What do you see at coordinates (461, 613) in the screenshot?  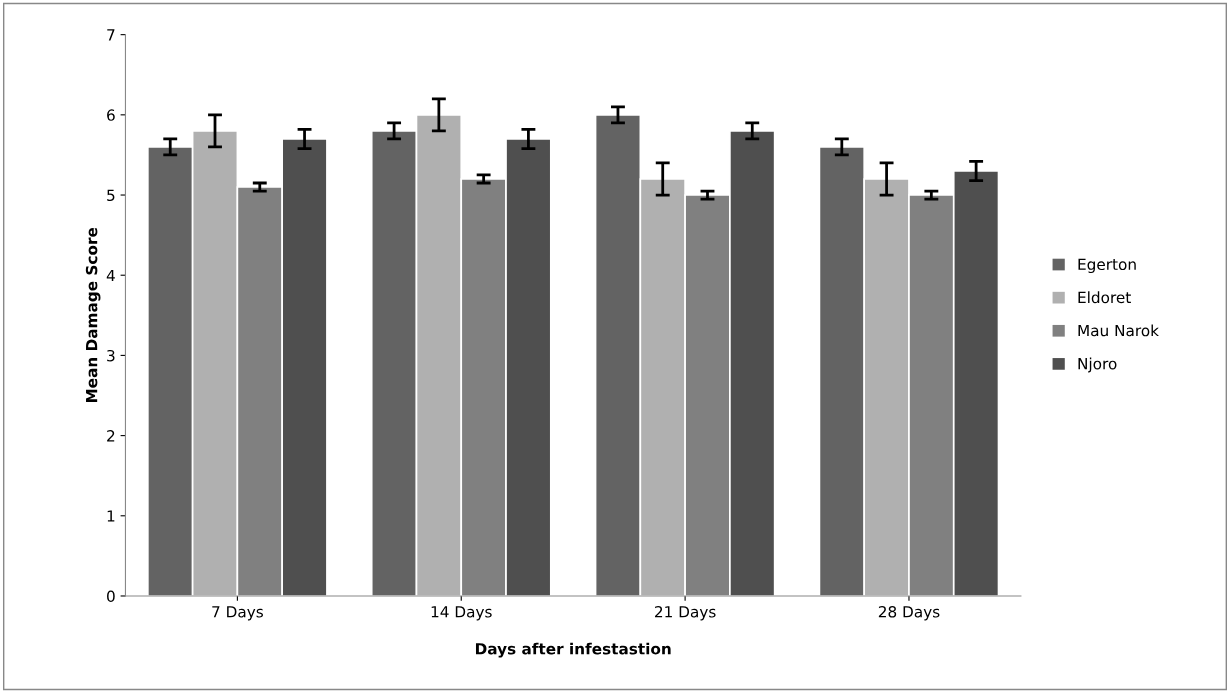 I see `x-tick-label: 14 Days` at bounding box center [461, 613].